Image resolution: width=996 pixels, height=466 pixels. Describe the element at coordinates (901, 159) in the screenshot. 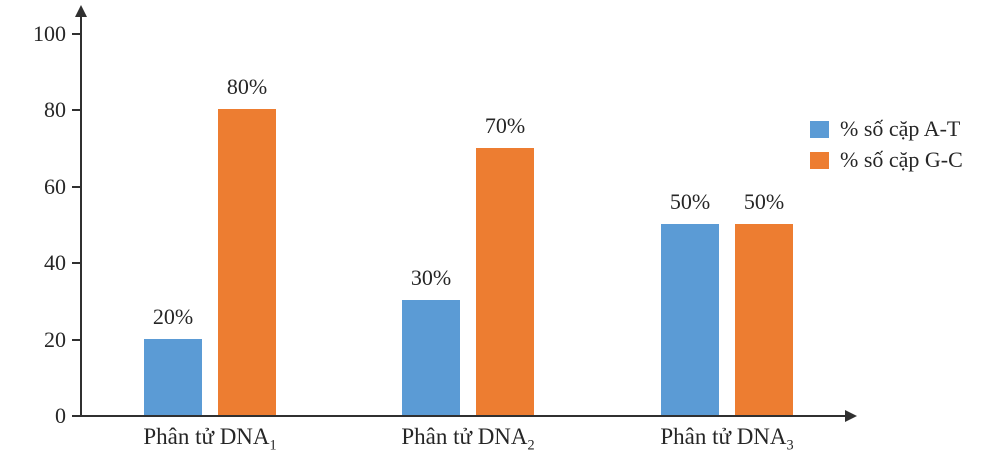

I see `legend-label-gc: % số cặp G-C` at that location.